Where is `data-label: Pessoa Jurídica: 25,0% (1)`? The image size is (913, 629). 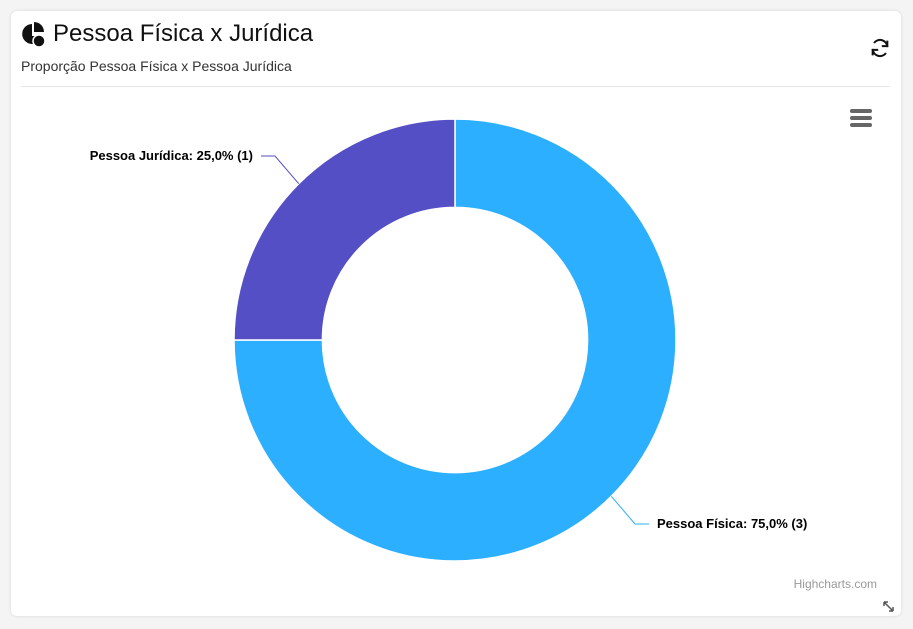
data-label: Pessoa Jurídica: 25,0% (1) is located at coordinates (171, 155).